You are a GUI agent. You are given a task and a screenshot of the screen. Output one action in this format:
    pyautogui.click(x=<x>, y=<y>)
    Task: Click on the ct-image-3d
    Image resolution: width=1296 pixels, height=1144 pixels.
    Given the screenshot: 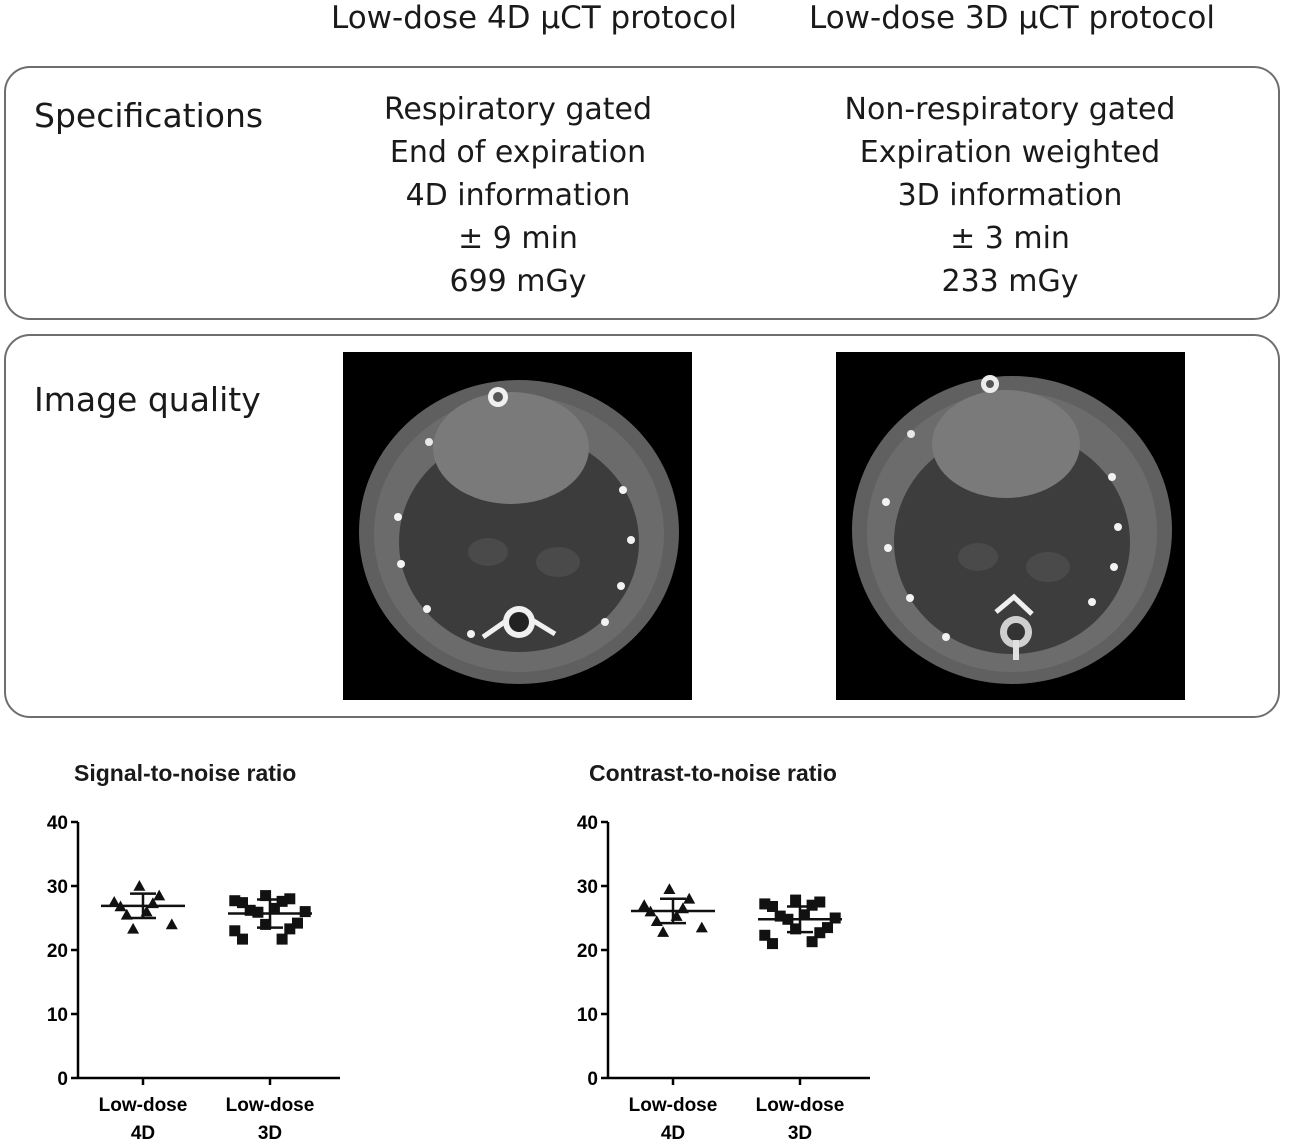 What is the action you would take?
    pyautogui.click(x=1010, y=526)
    